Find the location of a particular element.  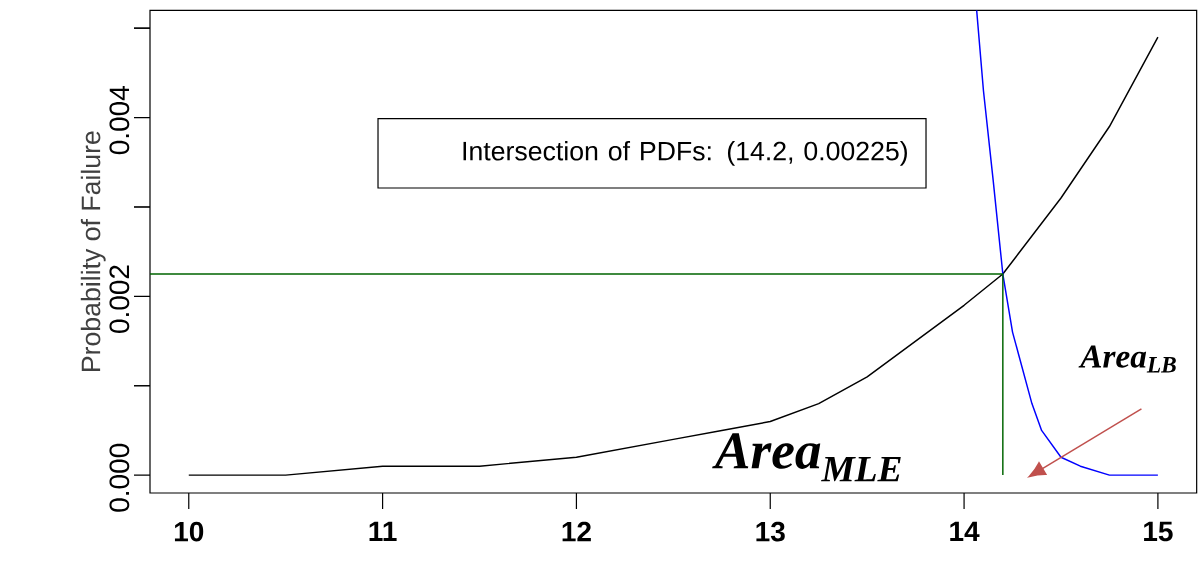

x-tick-label: 11 is located at coordinates (383, 531).